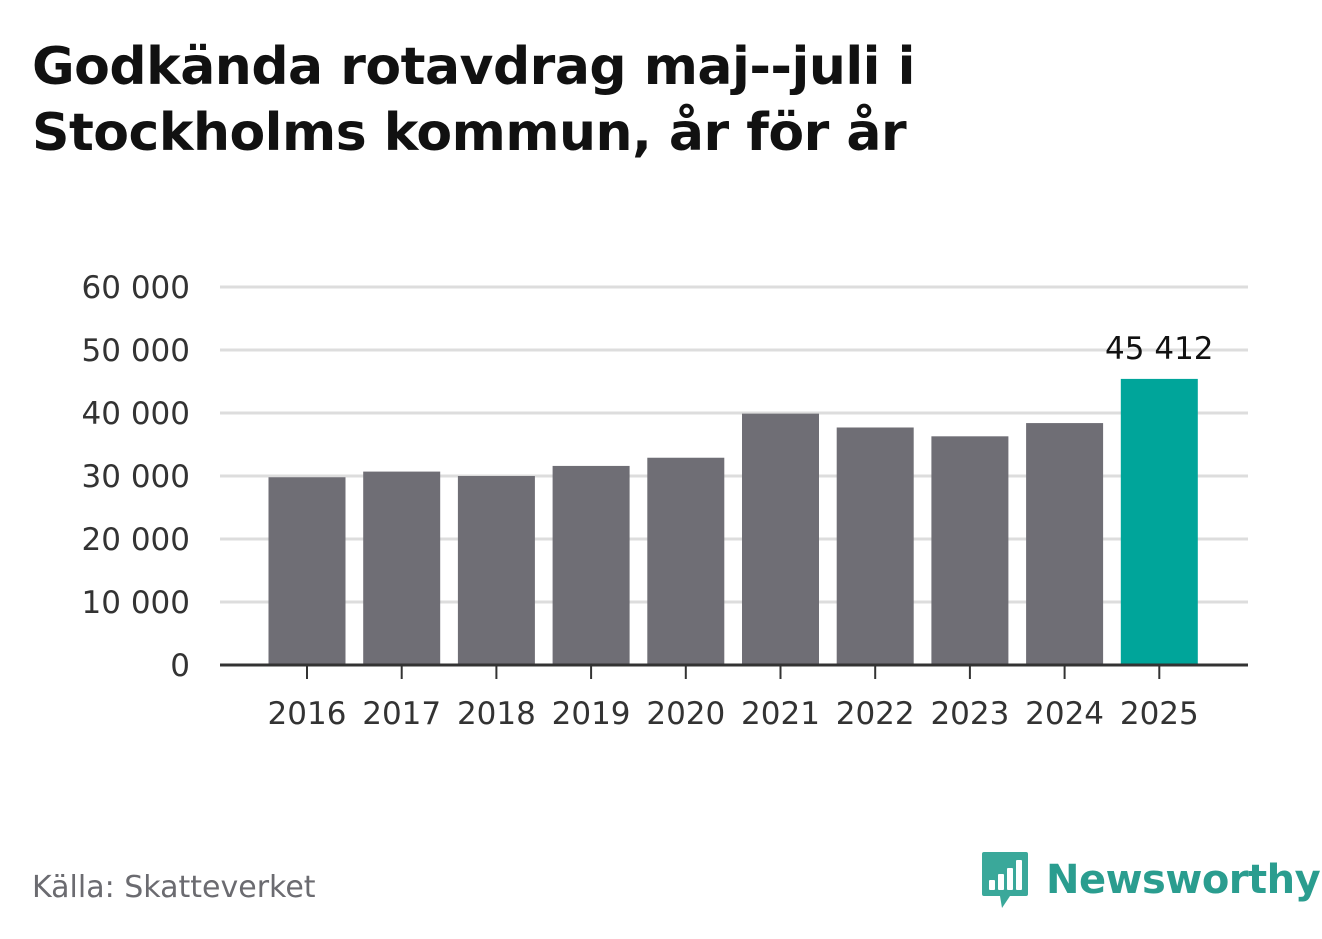 This screenshot has height=939, width=1322. I want to click on source-note: Källa: Skatteverket, so click(174, 887).